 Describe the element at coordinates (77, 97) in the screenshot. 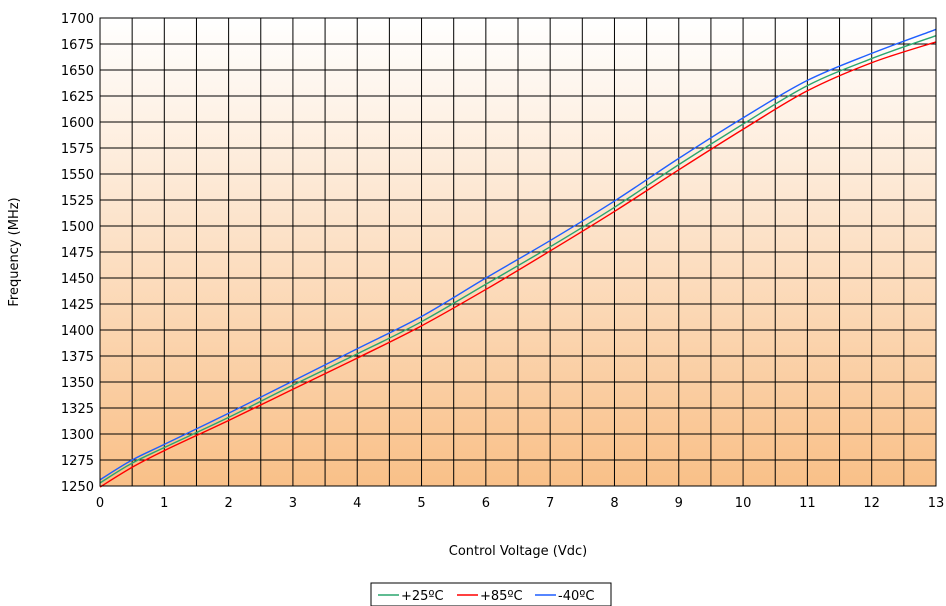

I see `y-tick-label: 1625` at that location.